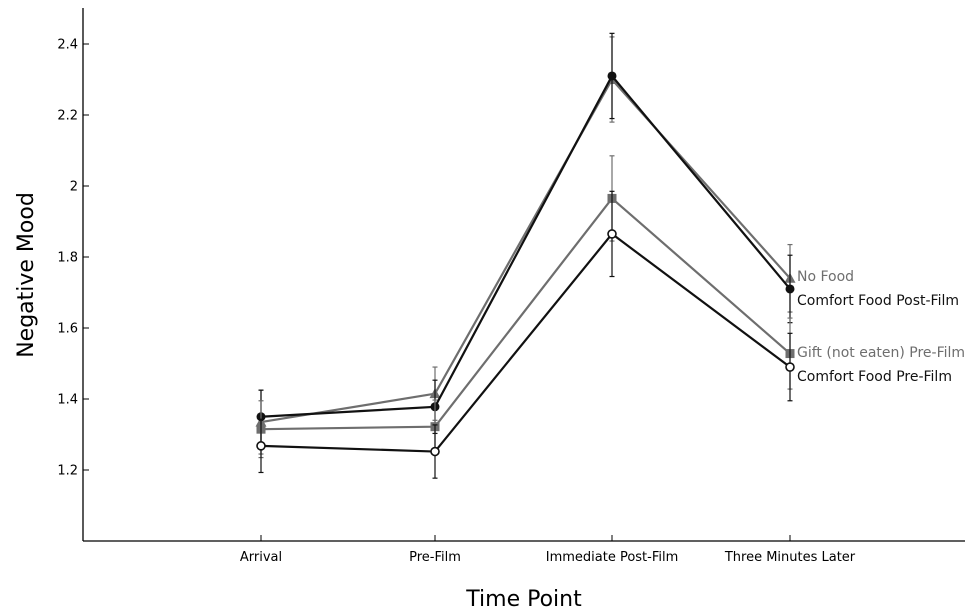 Image resolution: width=973 pixels, height=610 pixels. I want to click on y-axis-title: Negative Mood, so click(26, 275).